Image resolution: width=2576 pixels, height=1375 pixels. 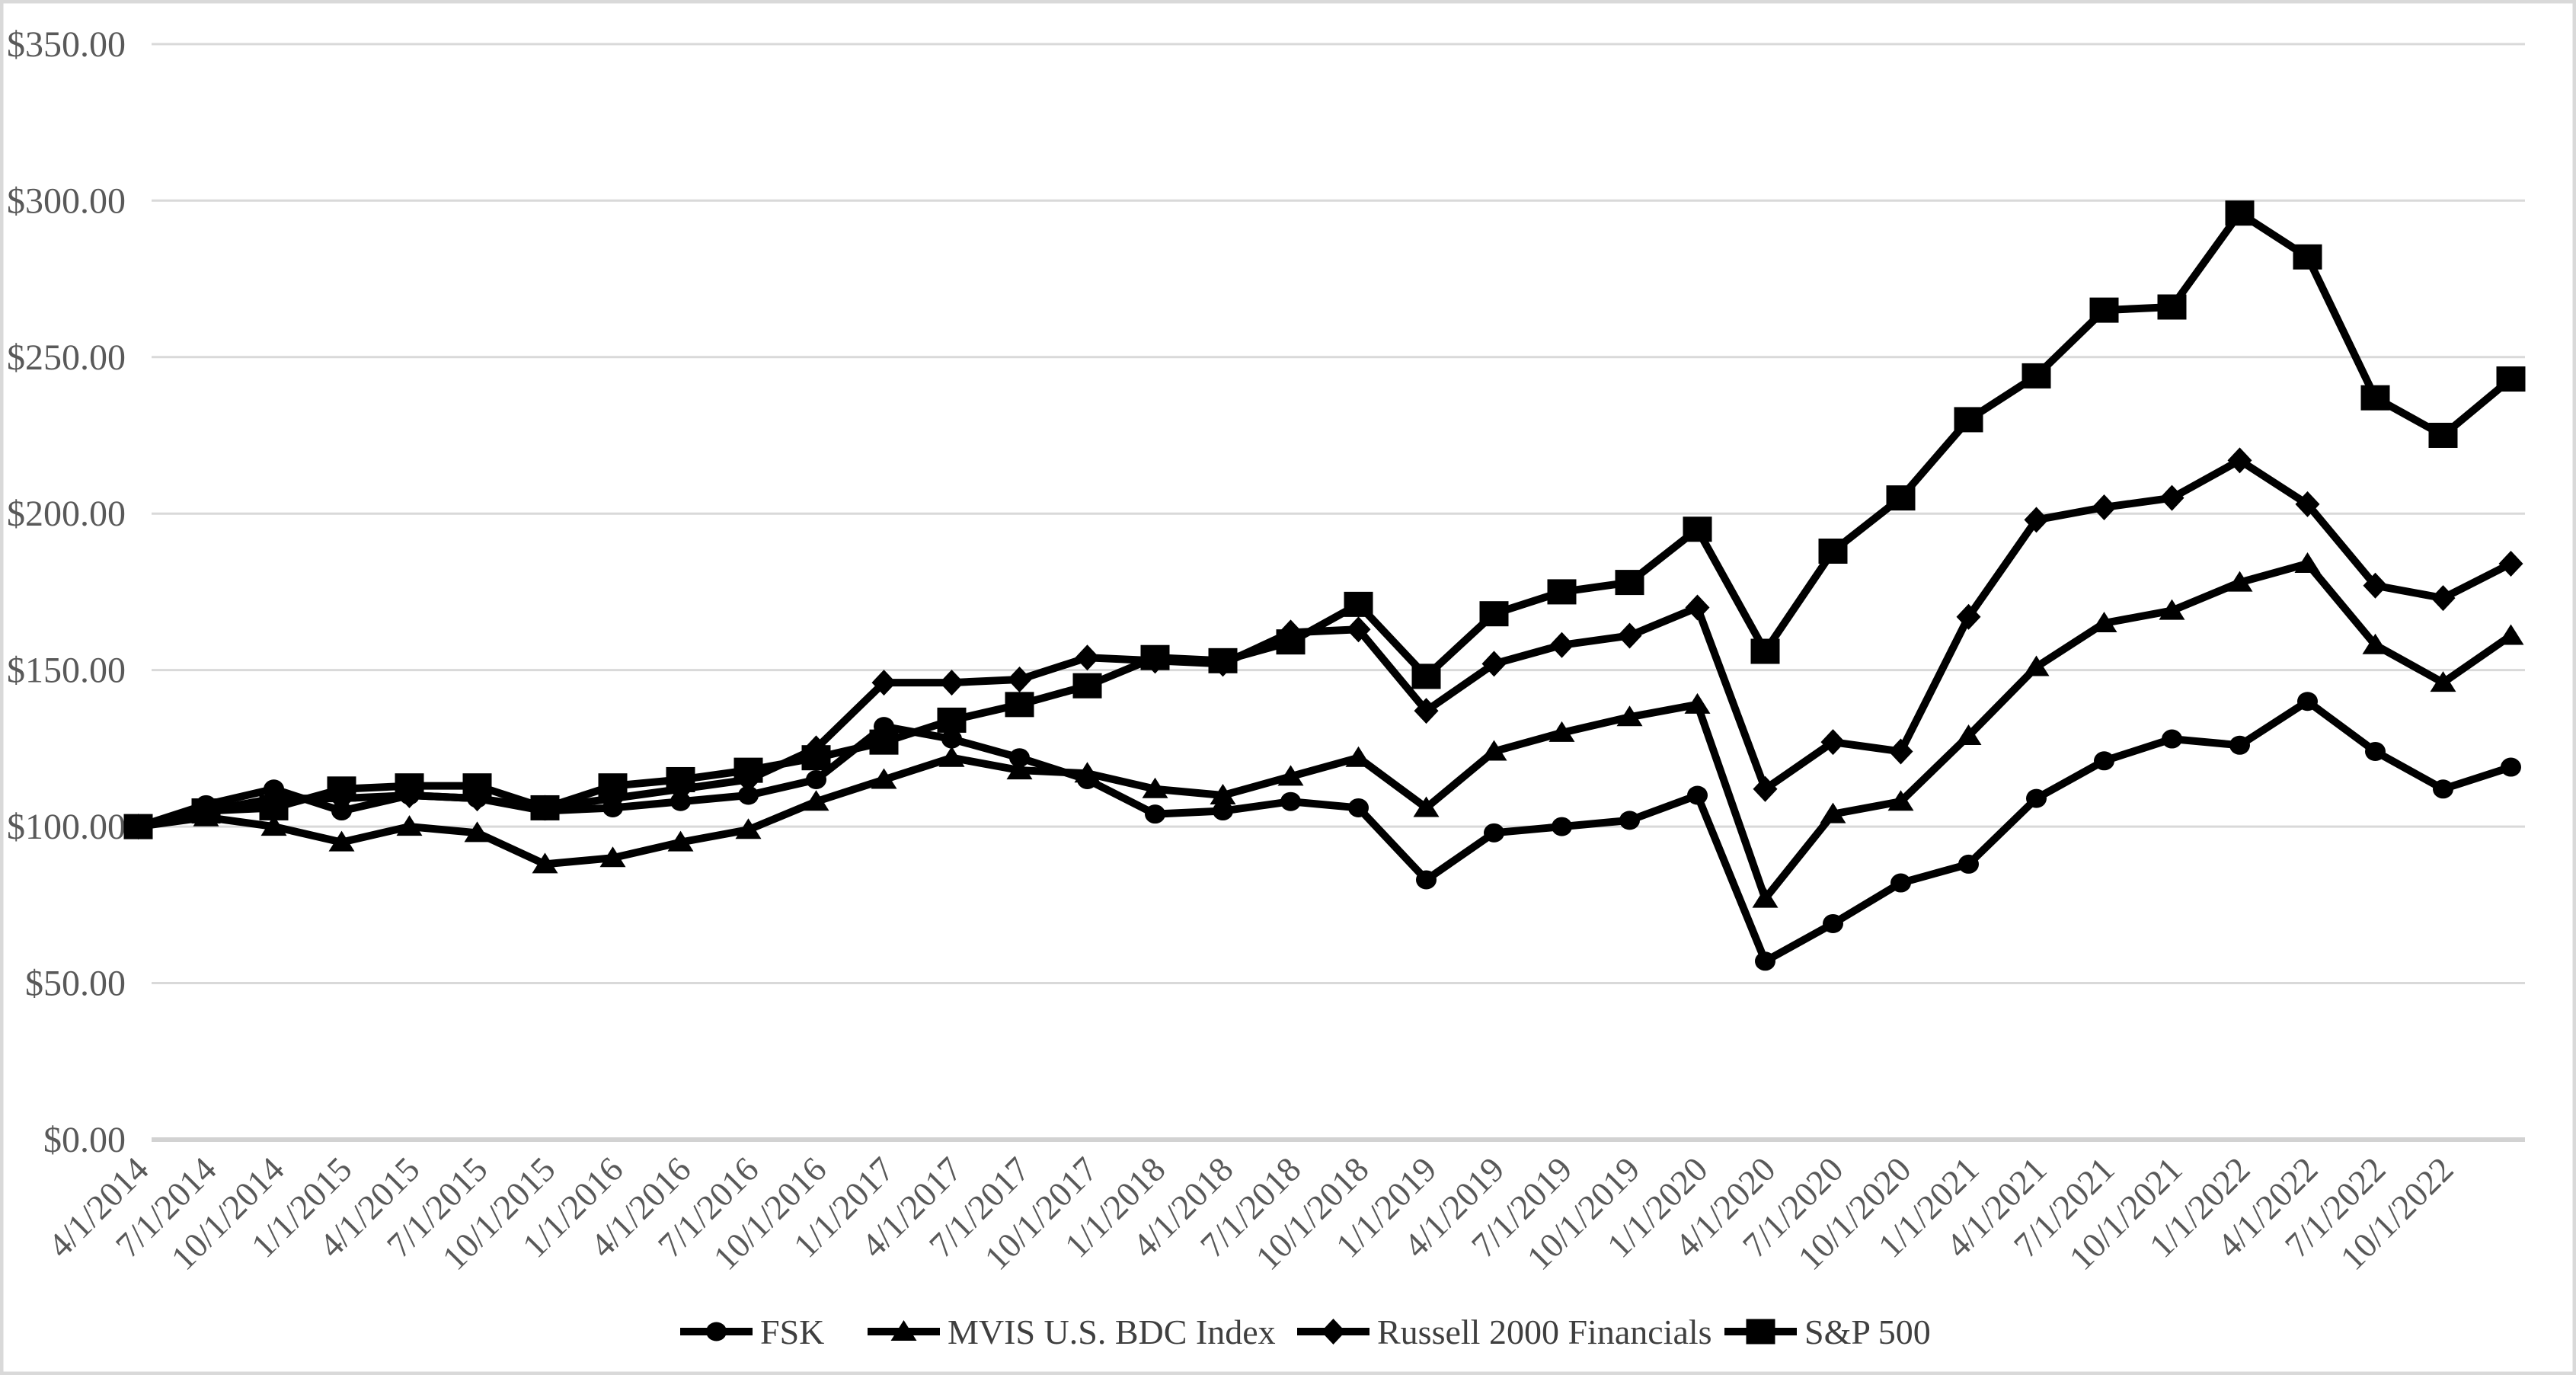 I want to click on y-axis-tick-label: $150.00, so click(x=66, y=671).